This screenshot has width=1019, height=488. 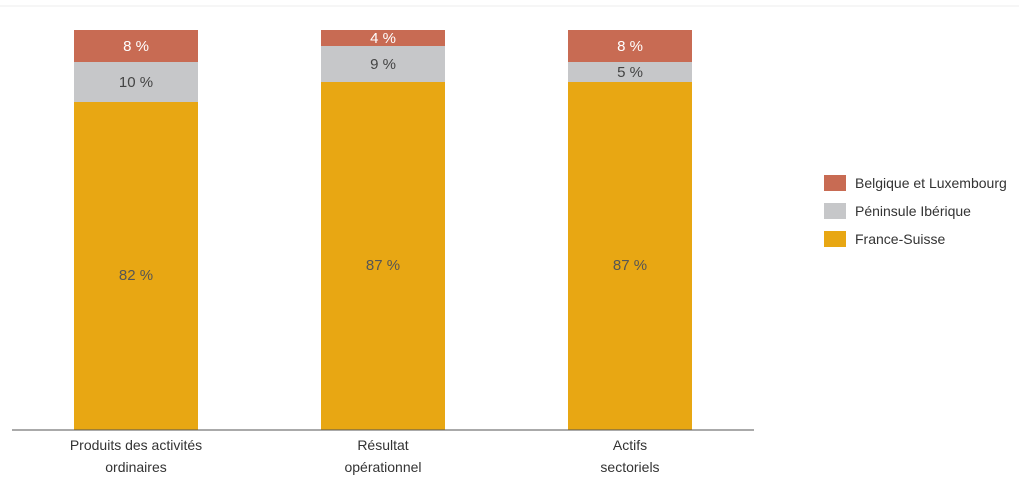 What do you see at coordinates (931, 183) in the screenshot?
I see `legend-label-belgique-luxembourg: Belgique et Luxembourg` at bounding box center [931, 183].